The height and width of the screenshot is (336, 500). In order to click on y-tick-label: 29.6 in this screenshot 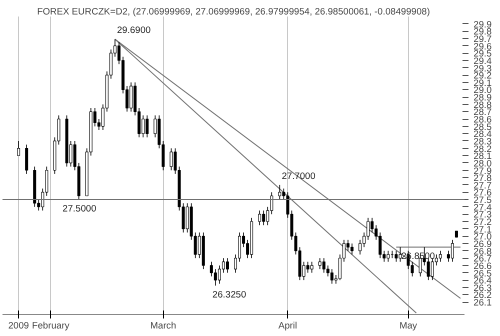, I will do `click(483, 46)`.